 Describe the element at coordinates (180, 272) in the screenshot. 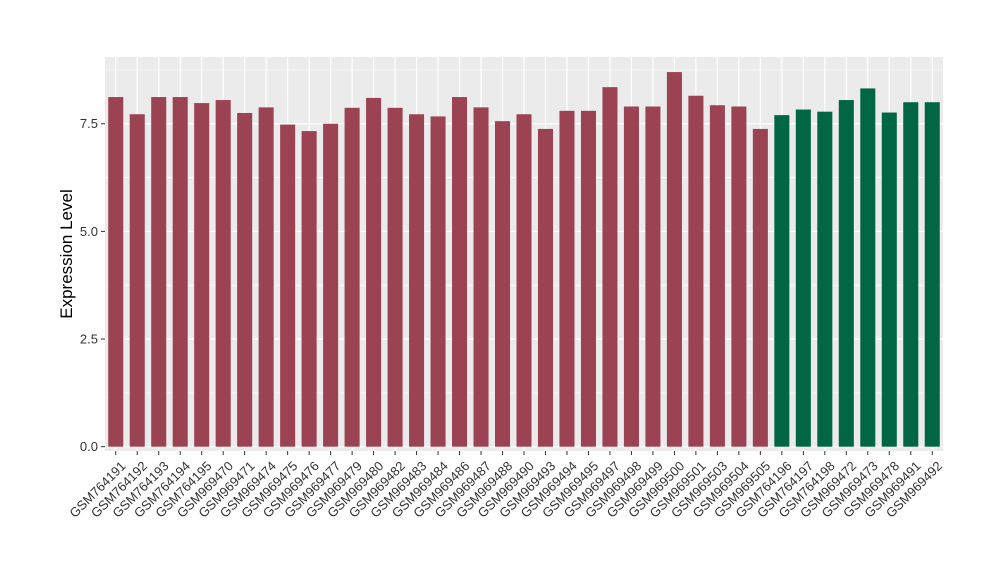

I see `bar-gsm764194` at that location.